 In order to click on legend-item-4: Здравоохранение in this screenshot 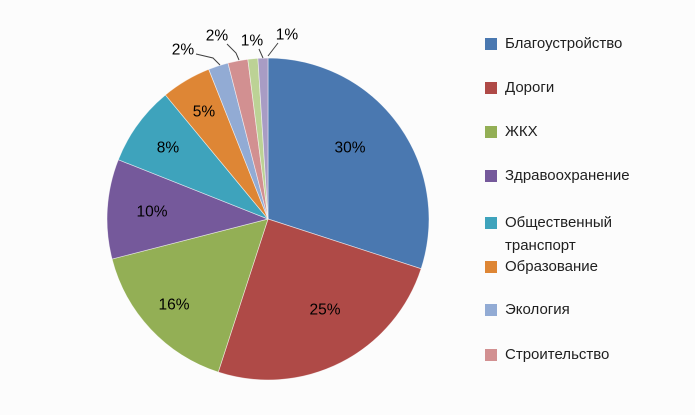, I will do `click(570, 177)`.